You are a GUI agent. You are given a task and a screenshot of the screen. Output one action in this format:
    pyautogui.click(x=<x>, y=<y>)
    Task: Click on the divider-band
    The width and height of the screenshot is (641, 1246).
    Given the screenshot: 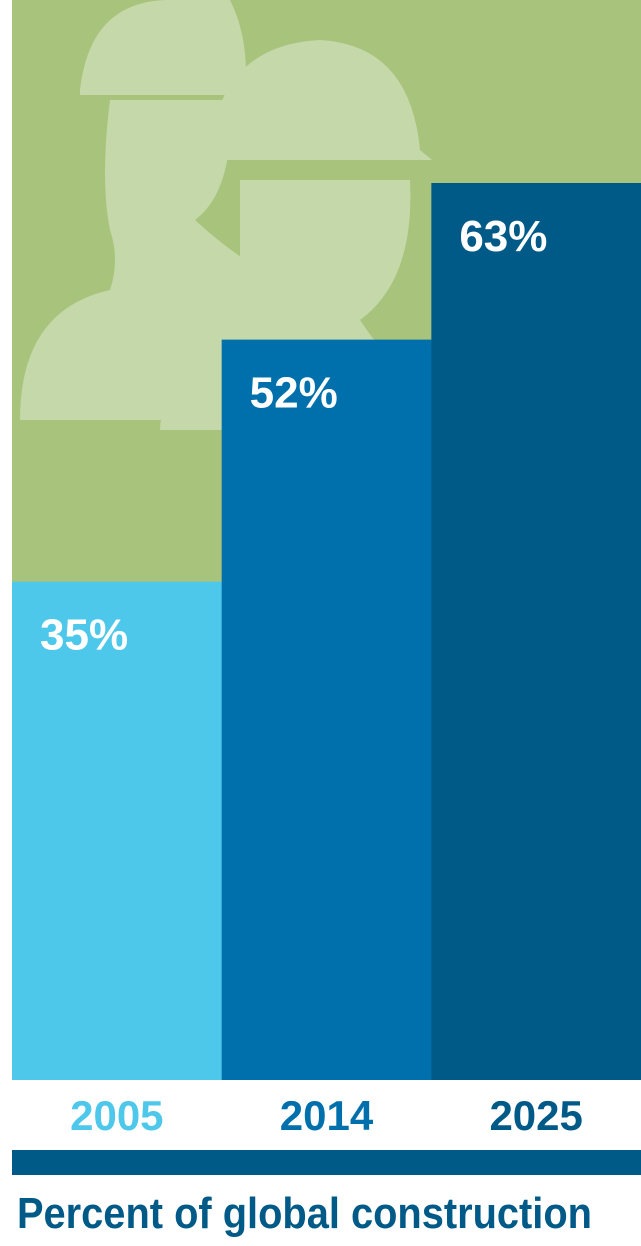 What is the action you would take?
    pyautogui.click(x=326, y=1162)
    